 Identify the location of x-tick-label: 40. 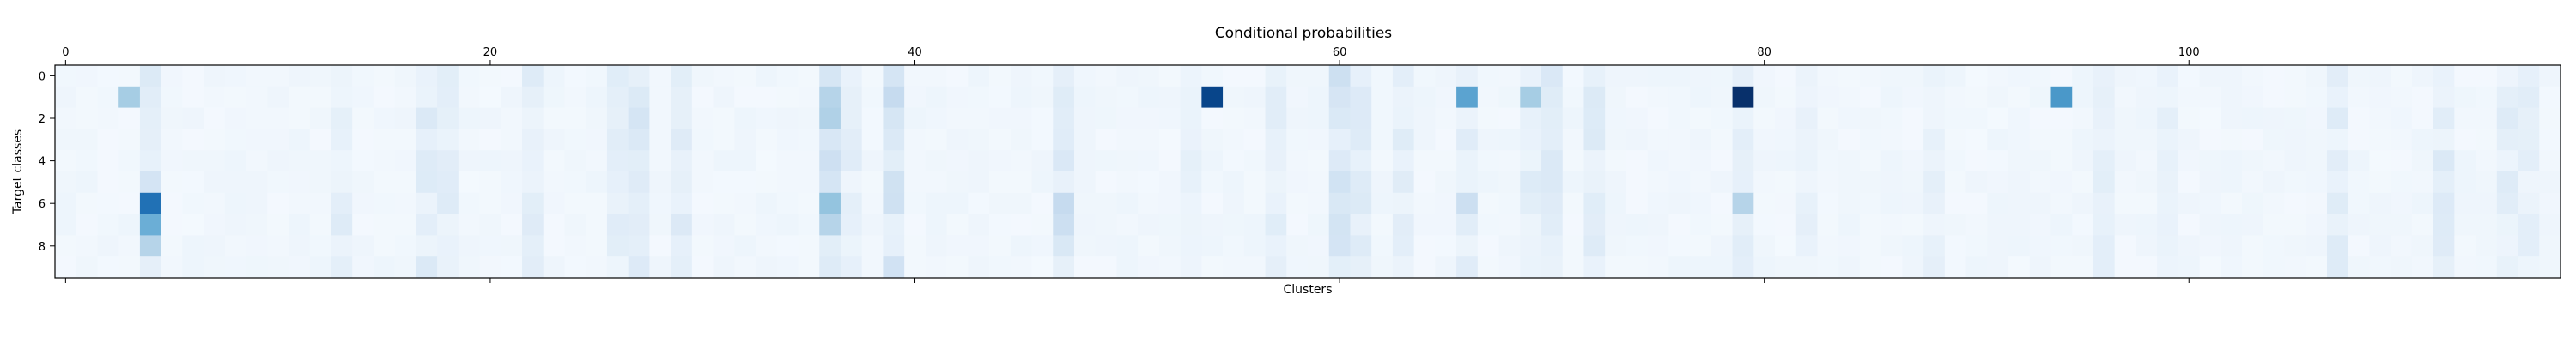
(915, 53).